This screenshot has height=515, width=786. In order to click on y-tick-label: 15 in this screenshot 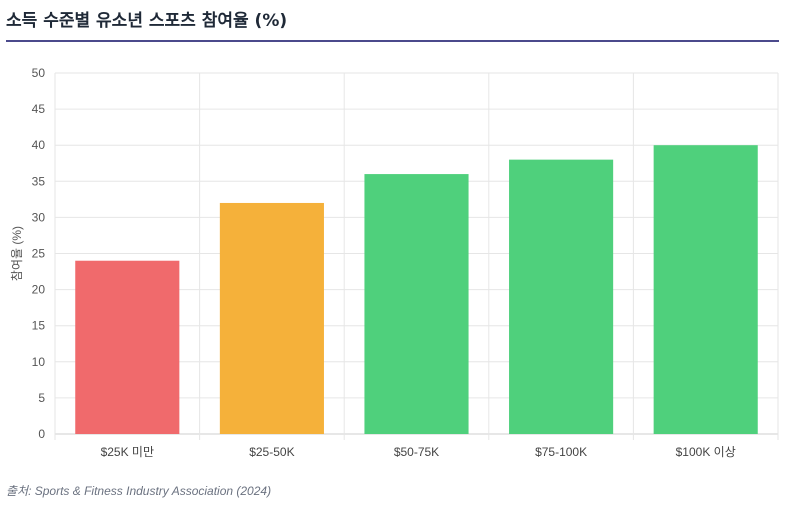, I will do `click(39, 326)`.